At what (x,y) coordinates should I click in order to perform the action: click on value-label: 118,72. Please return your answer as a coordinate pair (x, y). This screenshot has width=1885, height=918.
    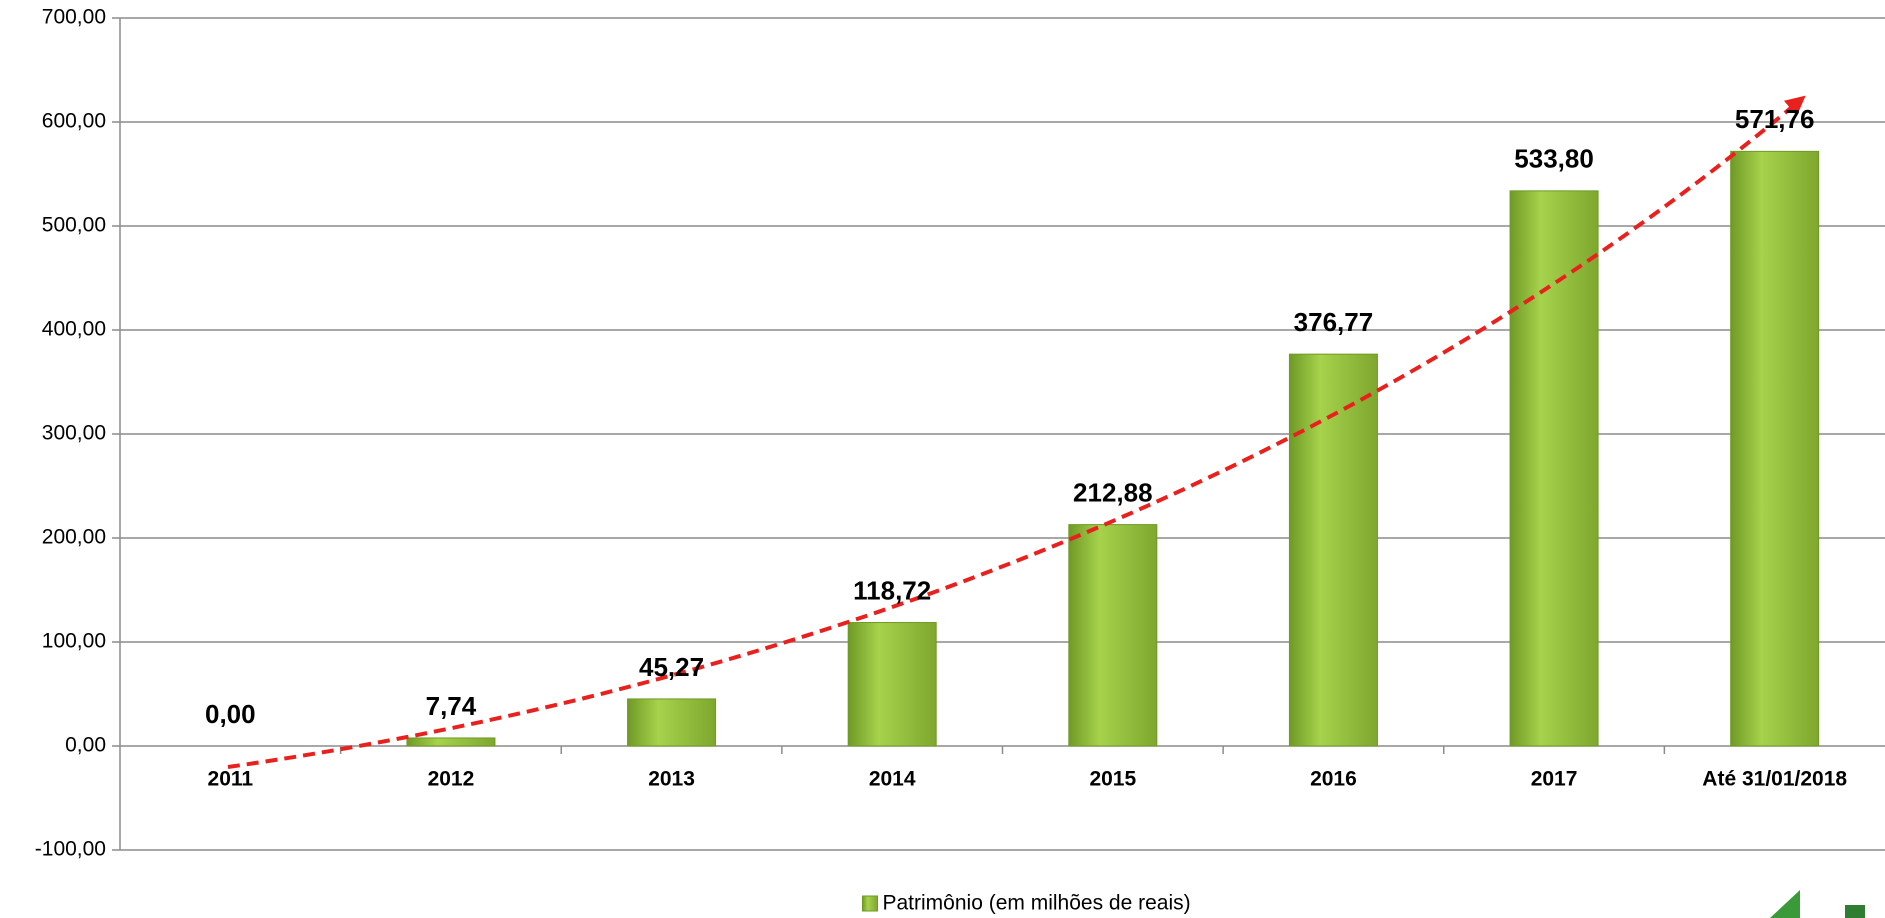
    Looking at the image, I should click on (892, 590).